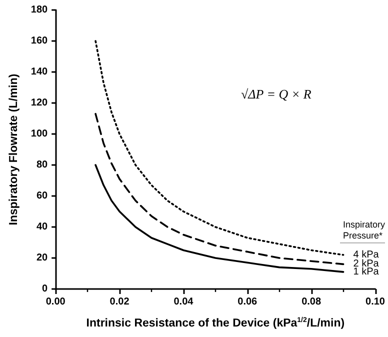  What do you see at coordinates (39, 10) in the screenshot?
I see `y-tick-label: 180` at bounding box center [39, 10].